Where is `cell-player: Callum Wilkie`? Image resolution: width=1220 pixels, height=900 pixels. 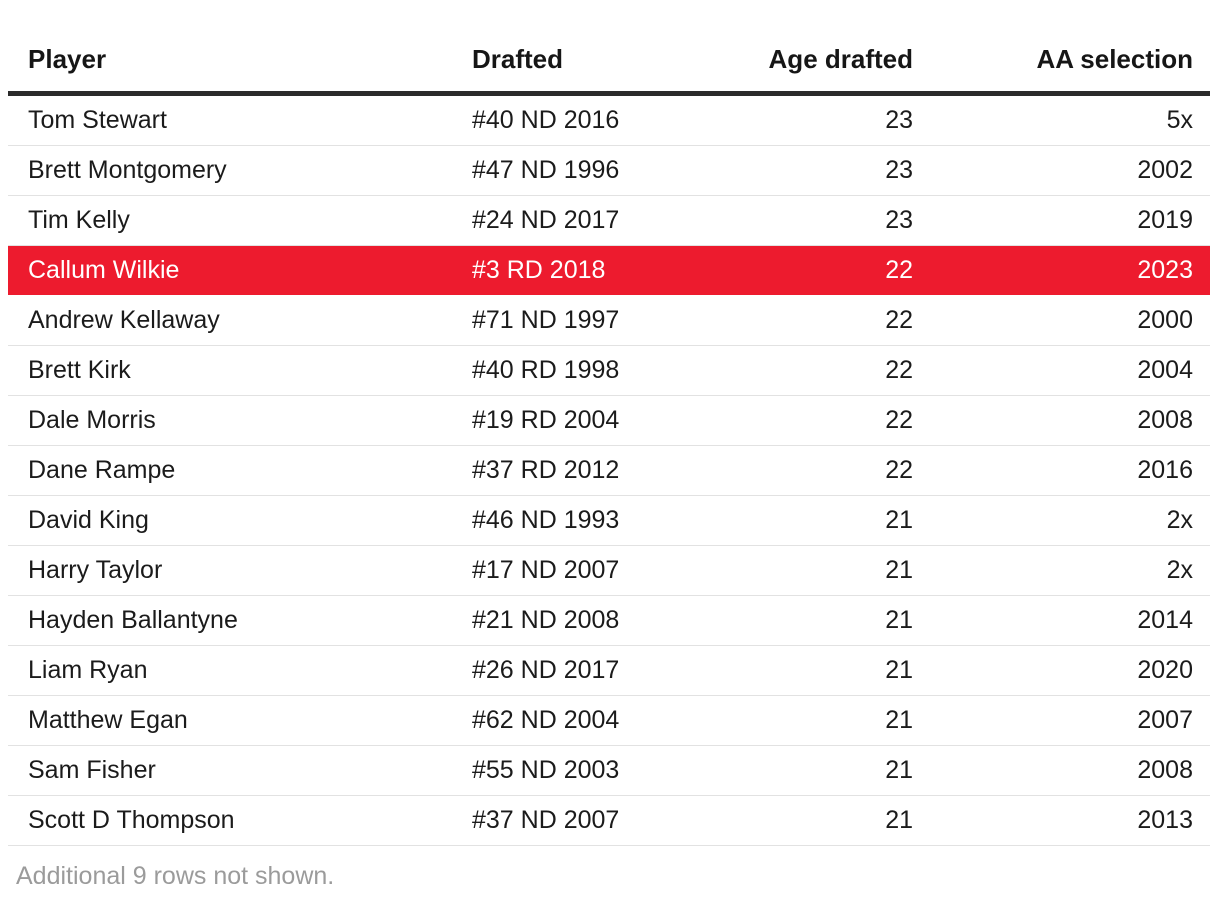
cell-player: Callum Wilkie is located at coordinates (240, 270).